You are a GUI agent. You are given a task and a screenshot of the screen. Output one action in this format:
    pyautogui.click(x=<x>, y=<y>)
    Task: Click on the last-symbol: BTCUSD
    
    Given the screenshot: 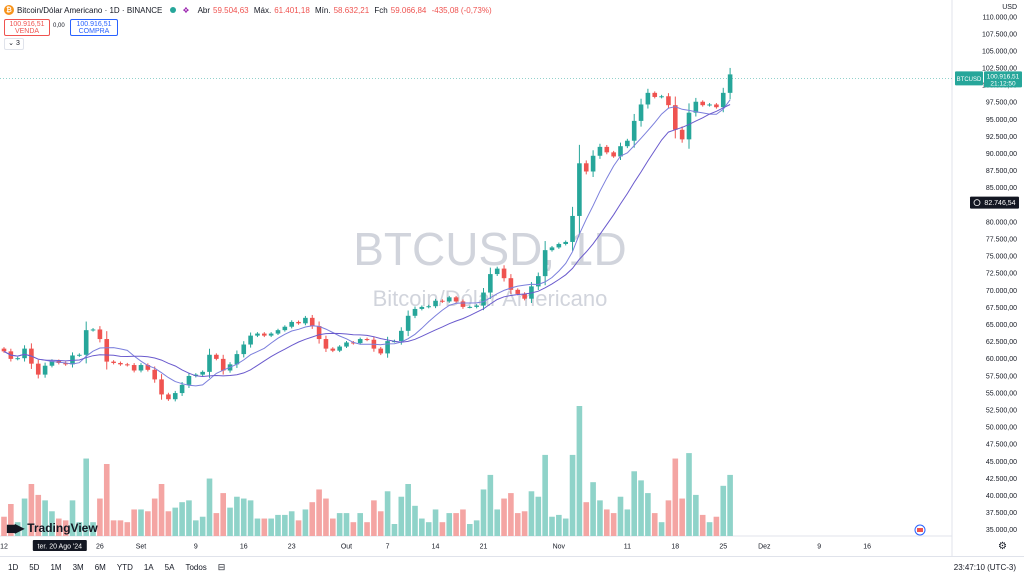 What is the action you would take?
    pyautogui.click(x=969, y=80)
    